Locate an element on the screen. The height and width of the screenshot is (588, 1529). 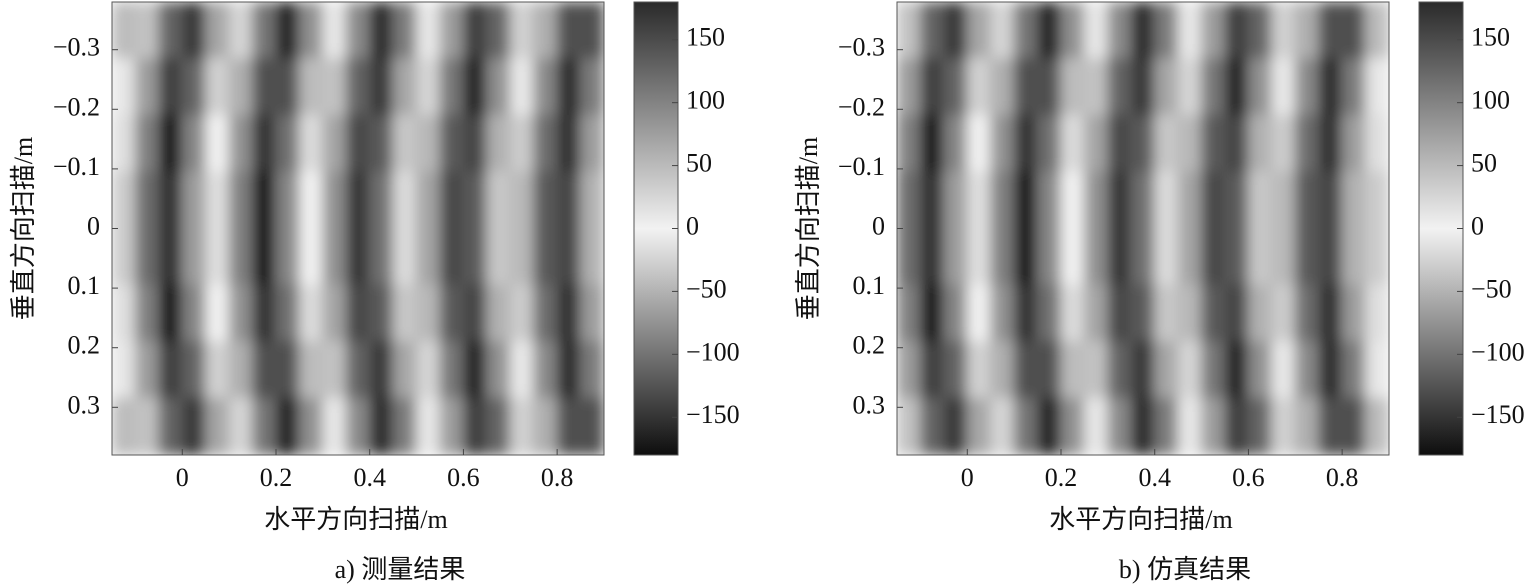
y-tick-label: −0.2 is located at coordinates (861, 106).